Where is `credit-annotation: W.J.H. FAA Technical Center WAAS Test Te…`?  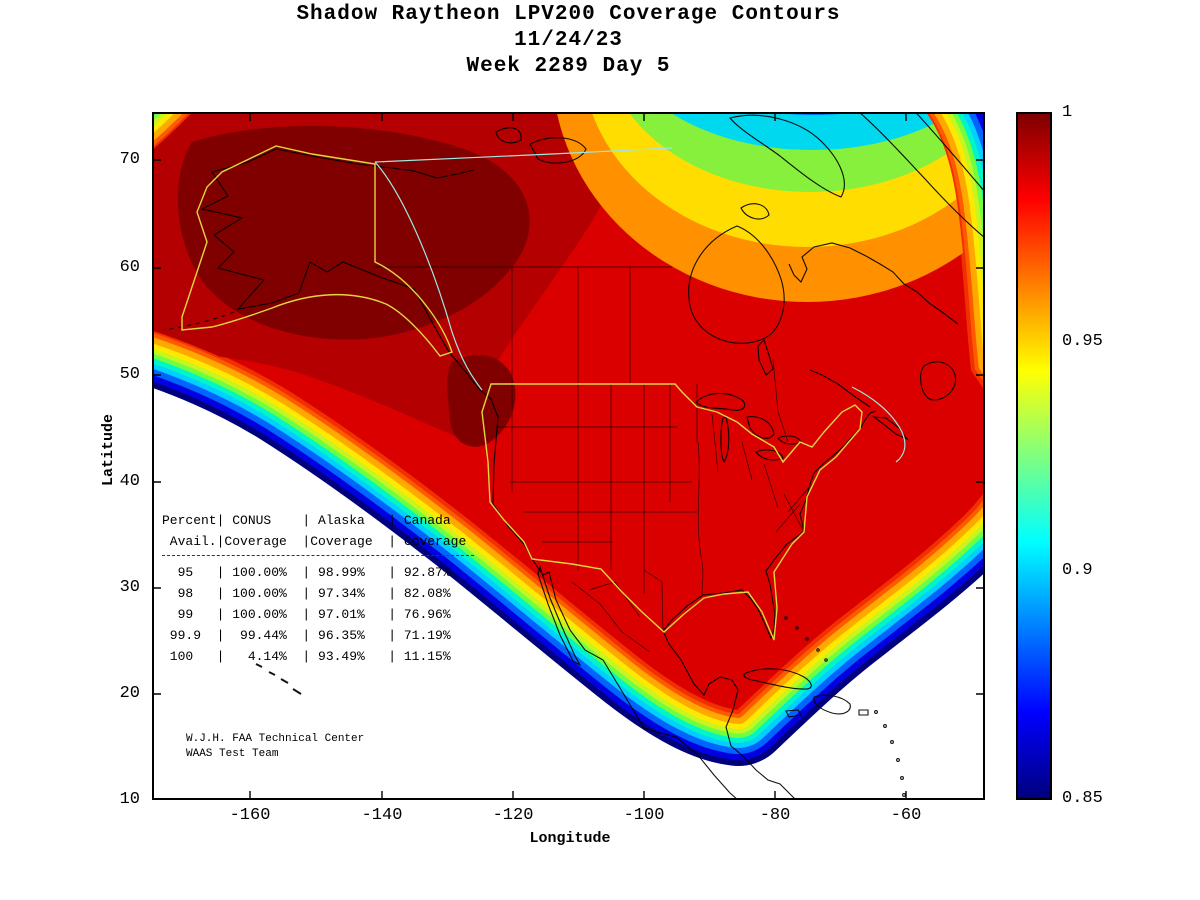 credit-annotation: W.J.H. FAA Technical Center WAAS Test Te… is located at coordinates (275, 747).